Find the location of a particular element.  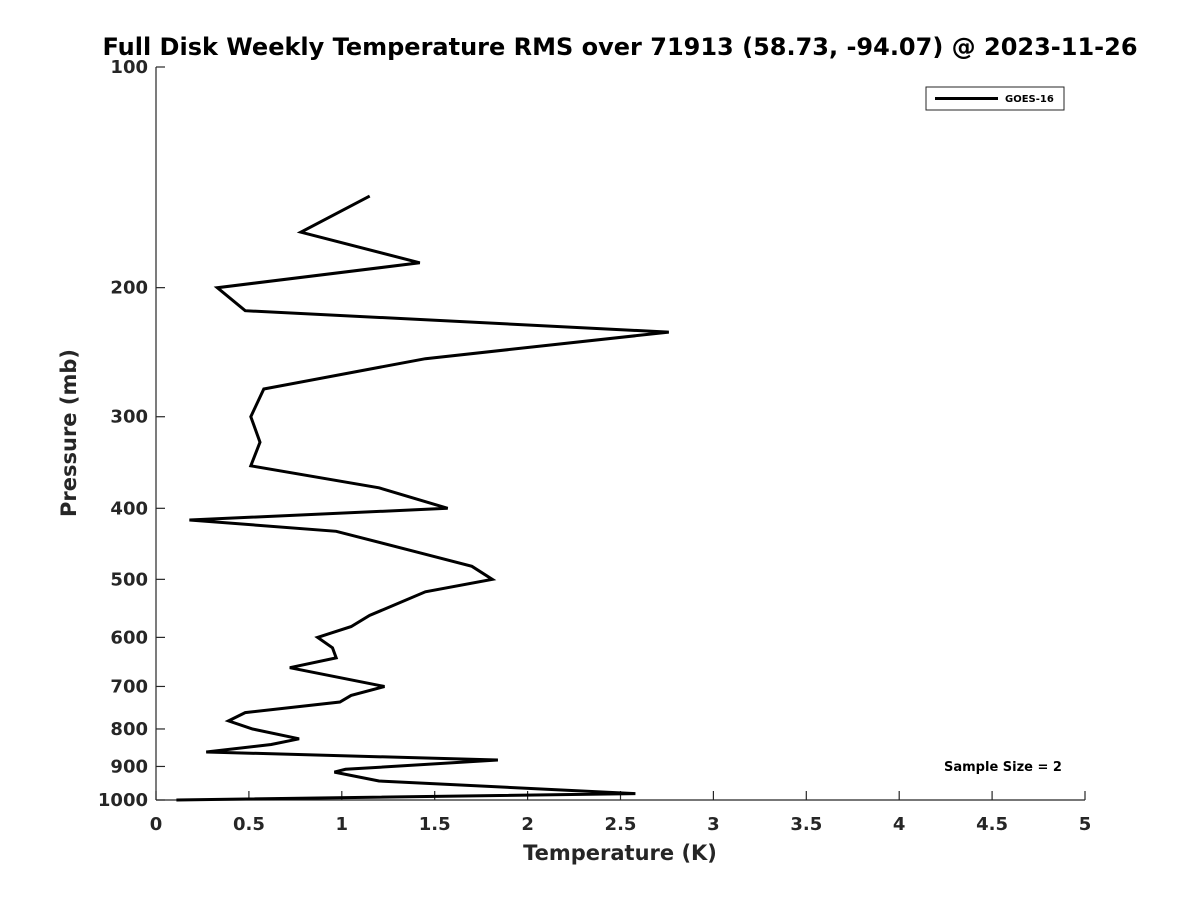

legend-label-goes-16: GOES-16 is located at coordinates (1029, 99).